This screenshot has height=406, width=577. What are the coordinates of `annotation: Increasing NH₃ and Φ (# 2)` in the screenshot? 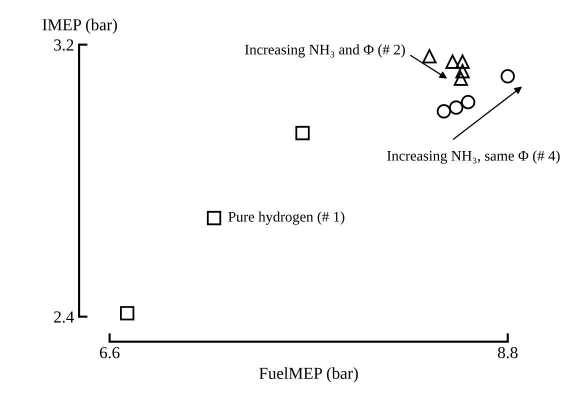 It's located at (324, 51).